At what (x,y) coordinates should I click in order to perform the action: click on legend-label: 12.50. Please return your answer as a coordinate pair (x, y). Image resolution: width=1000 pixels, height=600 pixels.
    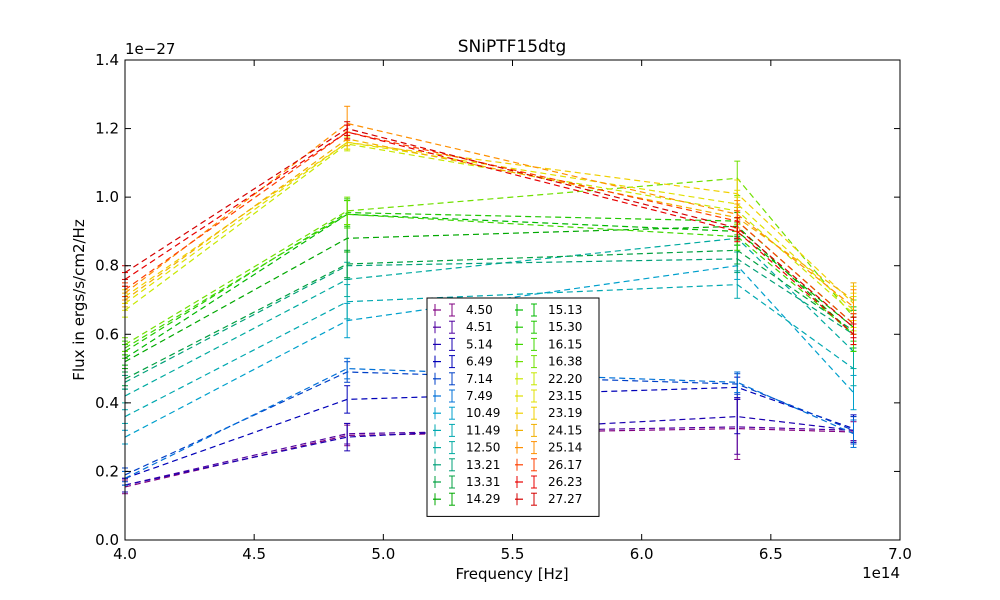
    Looking at the image, I should click on (483, 448).